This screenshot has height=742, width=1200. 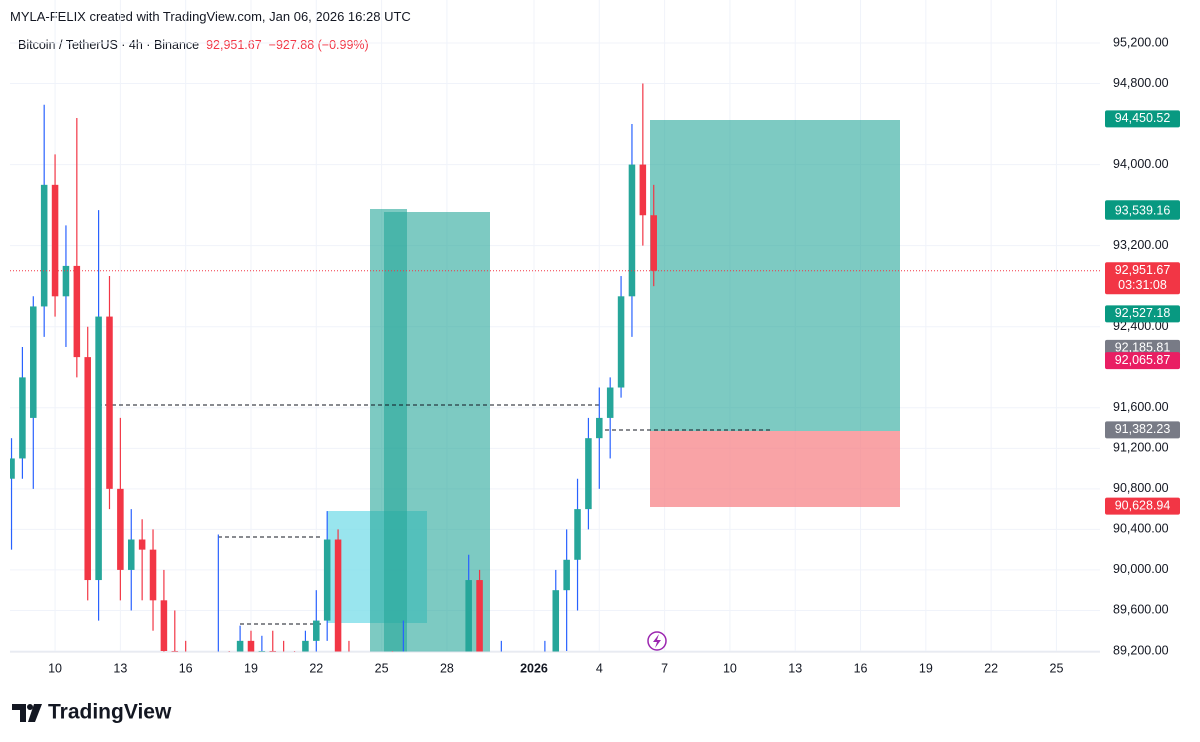 What do you see at coordinates (1141, 448) in the screenshot?
I see `y-tick-label: 91,200.00` at bounding box center [1141, 448].